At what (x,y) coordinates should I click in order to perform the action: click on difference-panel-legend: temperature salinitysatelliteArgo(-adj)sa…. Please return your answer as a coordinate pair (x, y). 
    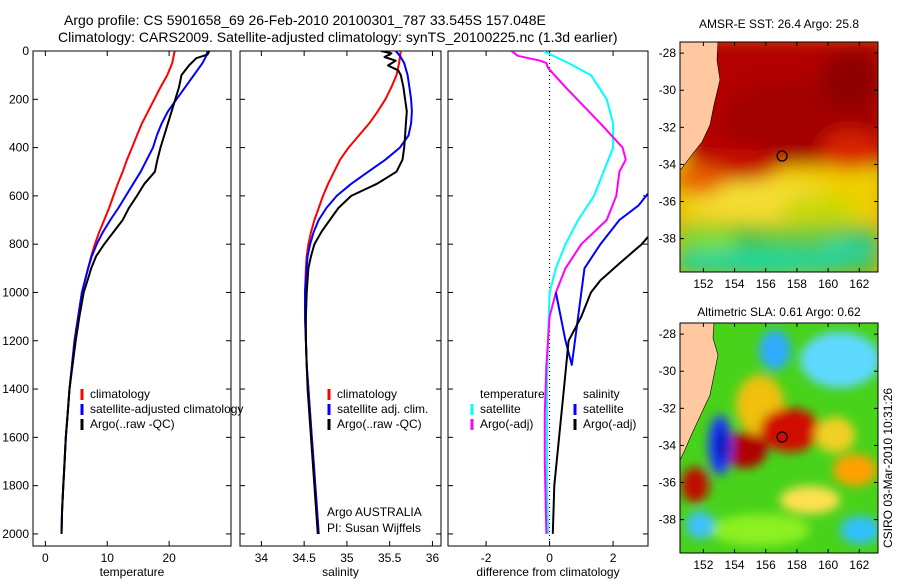
    Looking at the image, I should click on (553, 409).